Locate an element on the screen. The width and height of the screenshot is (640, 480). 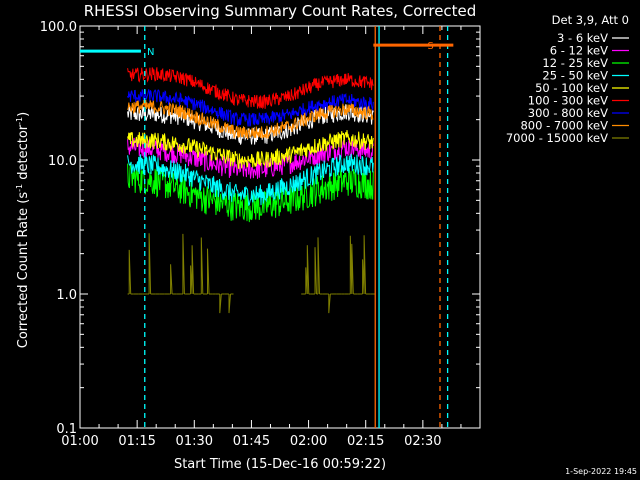
legend-label-5: 100 - 300 keV is located at coordinates (568, 101).